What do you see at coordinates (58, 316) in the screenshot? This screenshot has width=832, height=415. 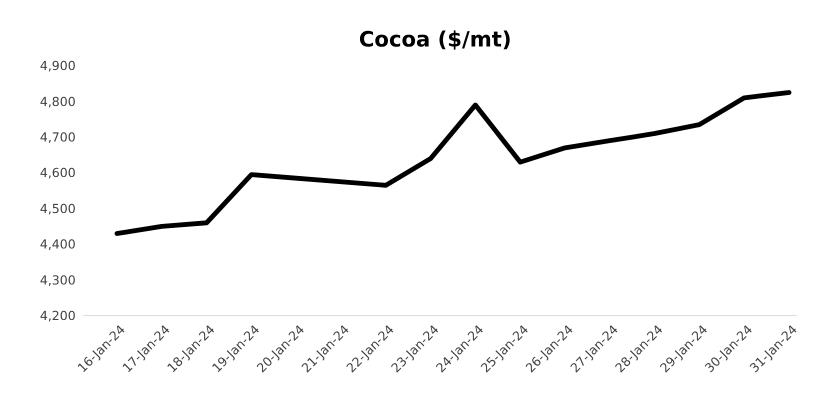 I see `y-tick-label: 4,200` at bounding box center [58, 316].